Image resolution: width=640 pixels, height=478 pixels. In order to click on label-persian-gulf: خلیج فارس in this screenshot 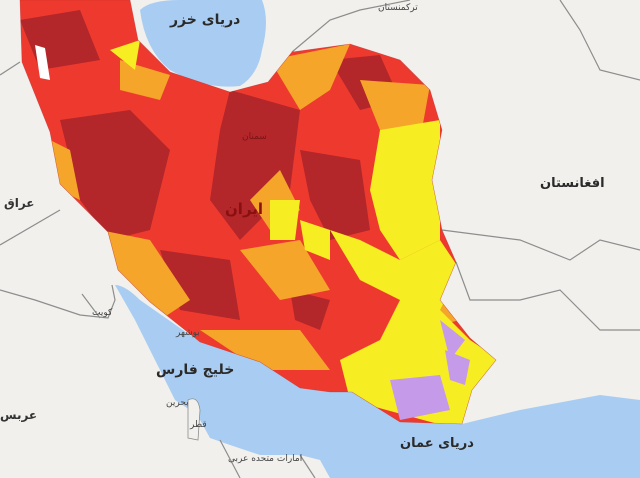, I will do `click(195, 370)`.